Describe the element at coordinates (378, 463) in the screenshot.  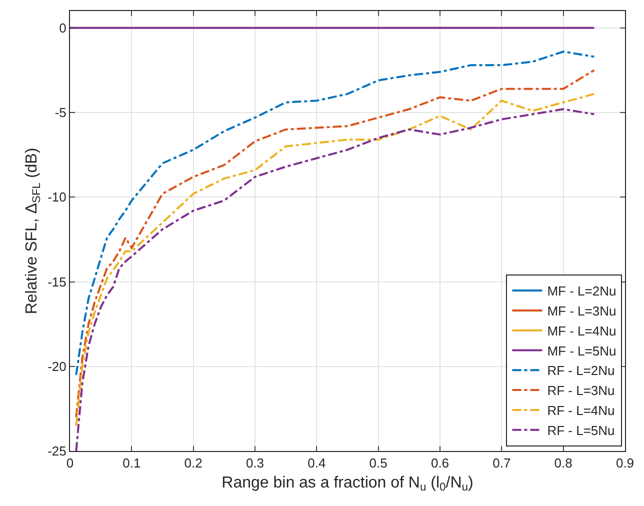
I see `x-tick-label: 0.5` at that location.